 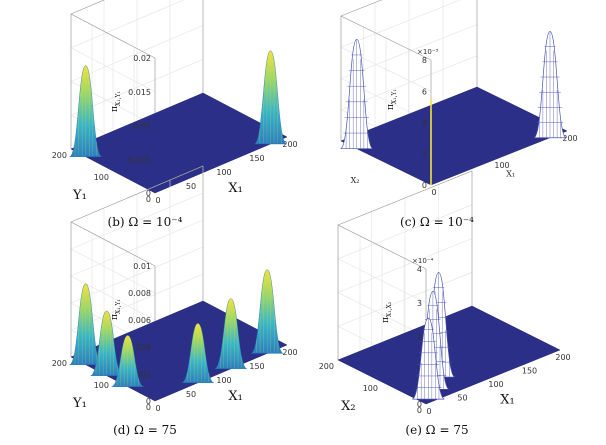 I want to click on panel-b-x-ticks: 0 50 100 150 200, so click(x=226, y=172).